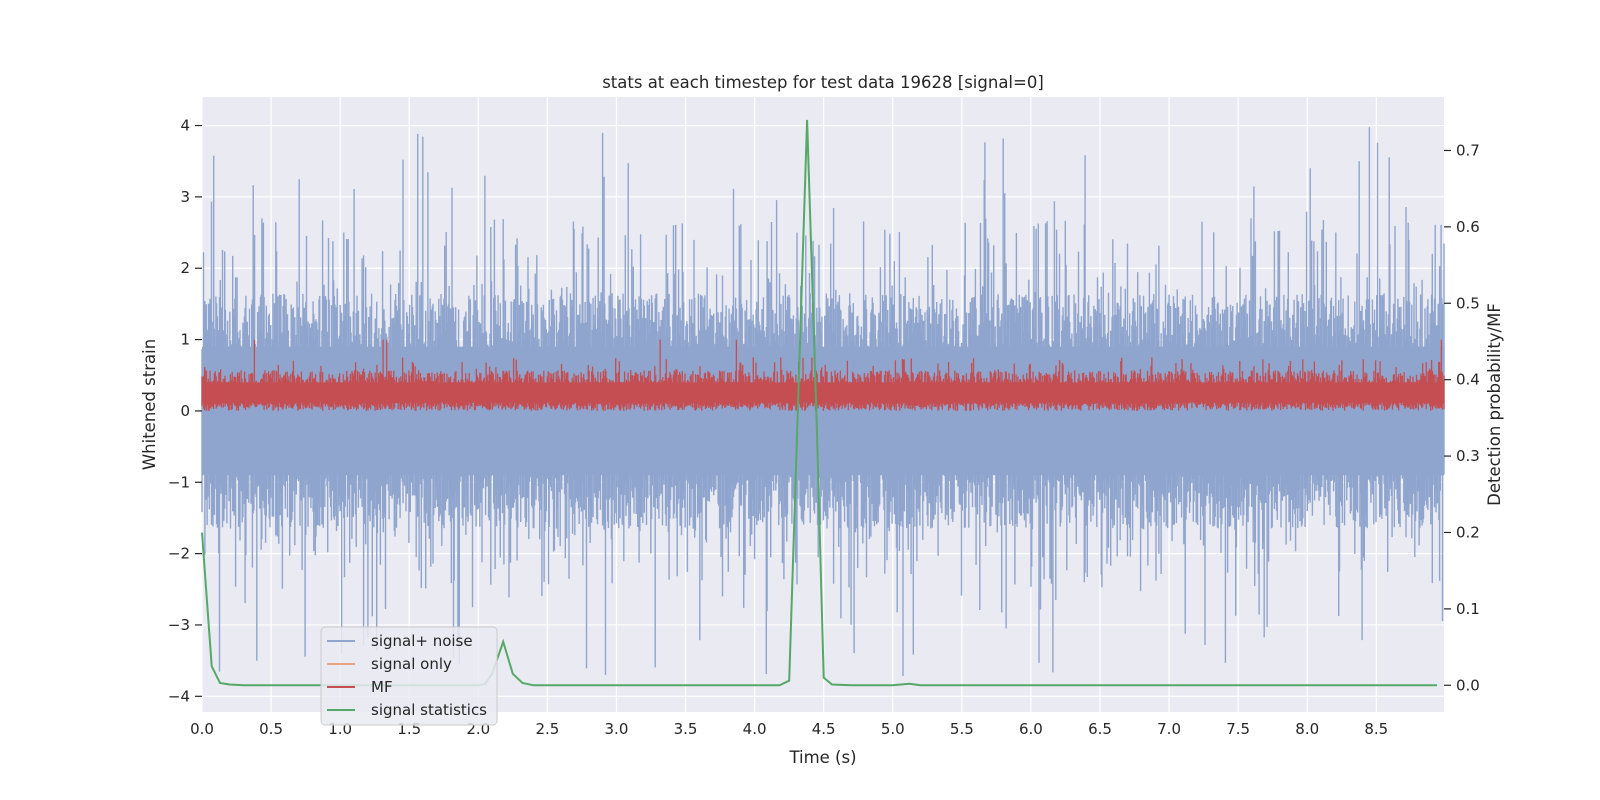 The image size is (1600, 800). Describe the element at coordinates (617, 729) in the screenshot. I see `x-tick-label: 3.0` at that location.